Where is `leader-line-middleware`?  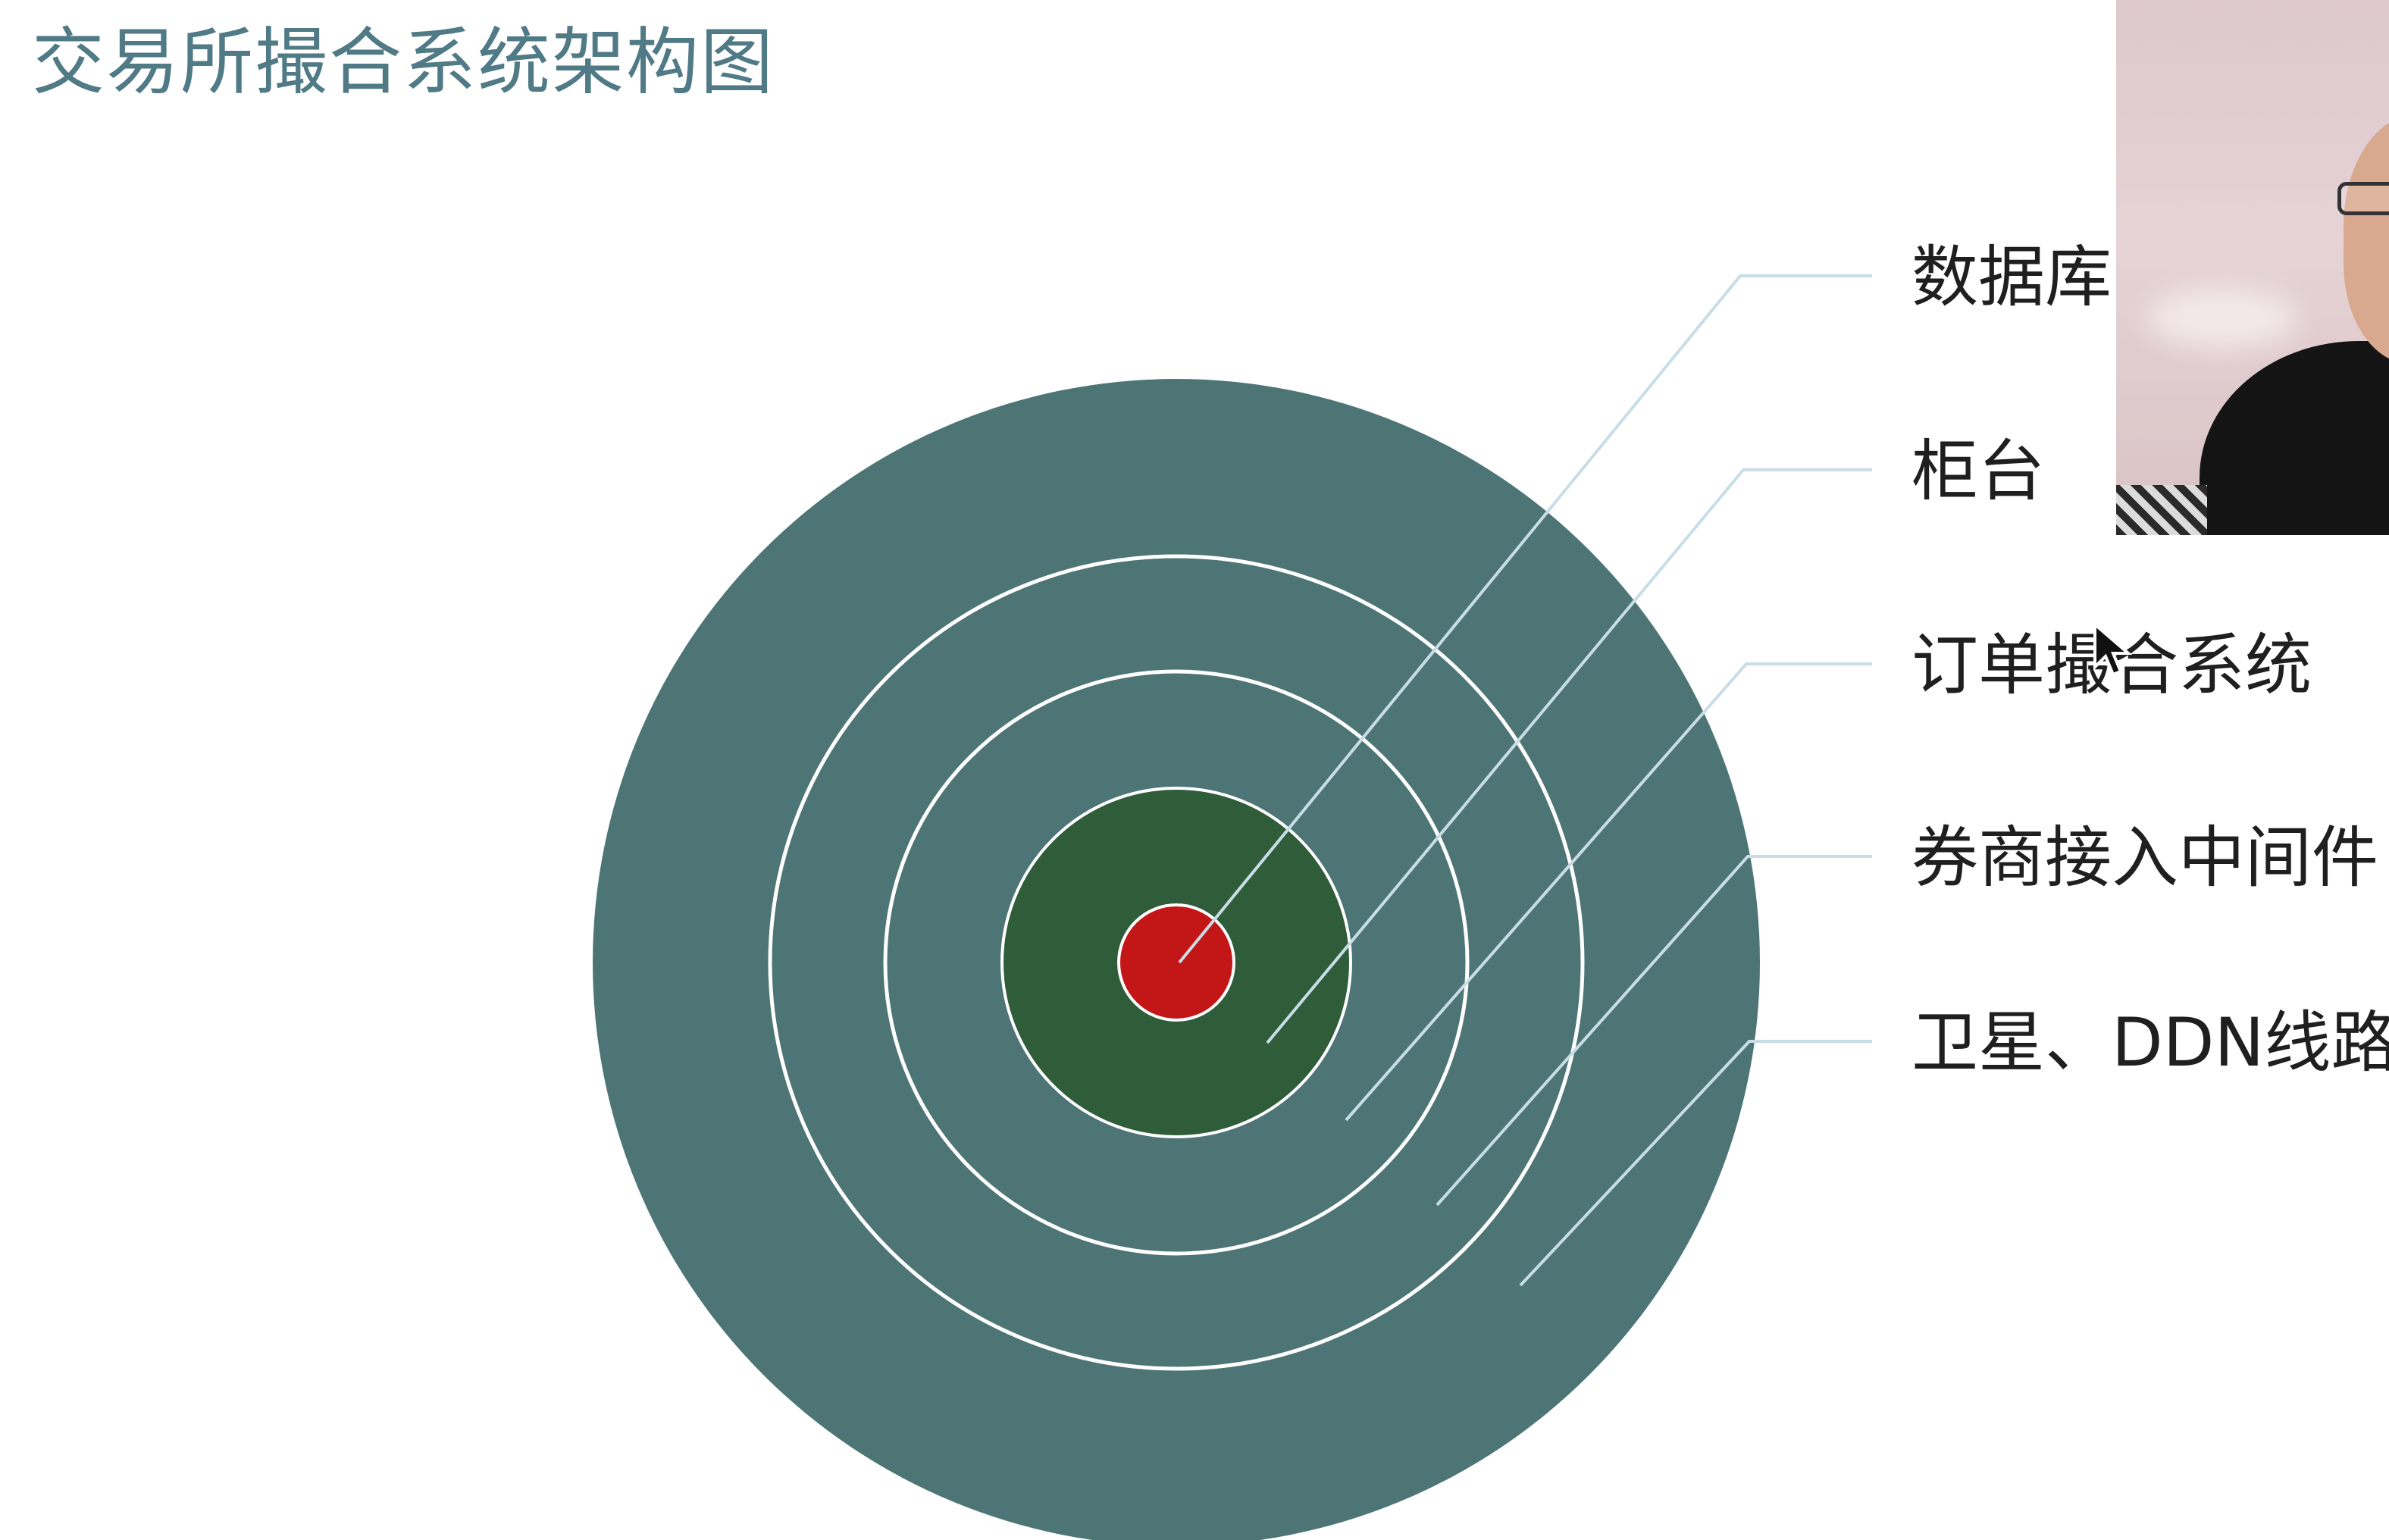 leader-line-middleware is located at coordinates (1654, 1031).